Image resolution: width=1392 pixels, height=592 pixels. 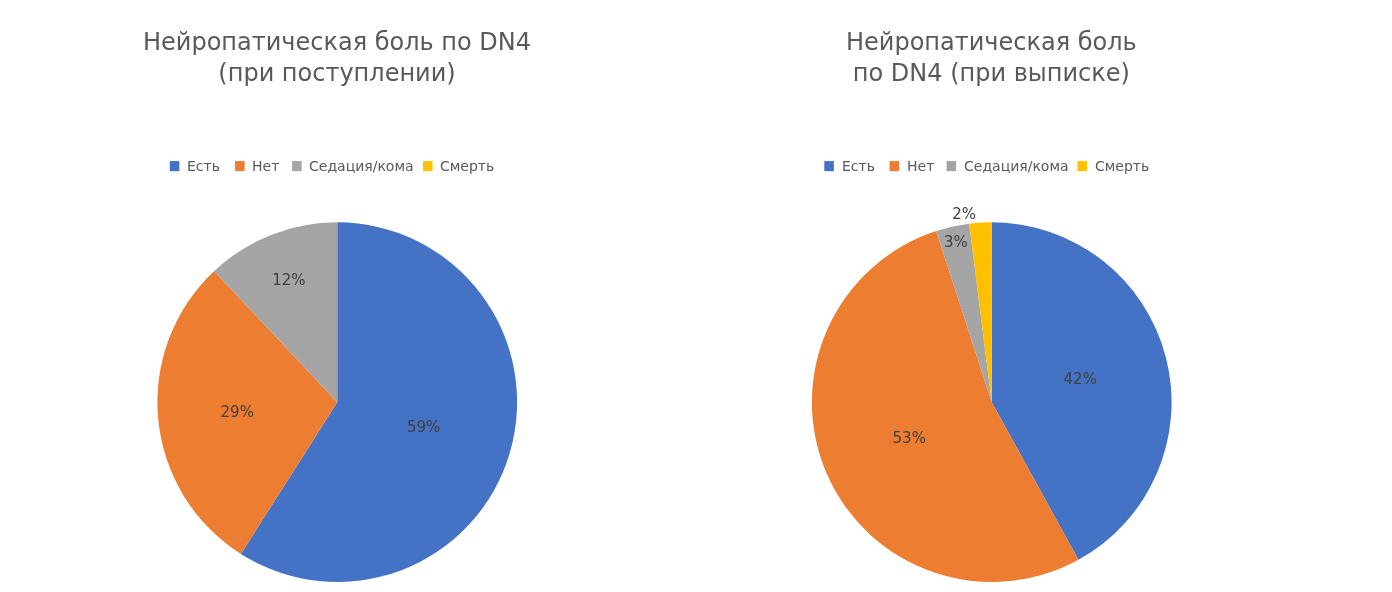 I want to click on data-label: 42%, so click(x=1080, y=379).